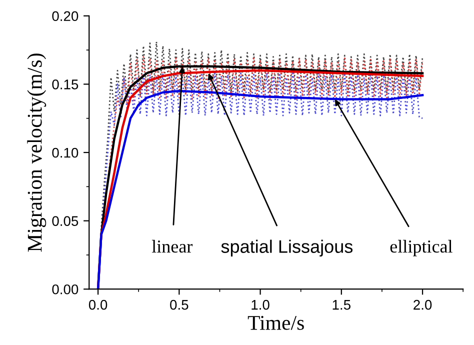 The height and width of the screenshot is (345, 474). Describe the element at coordinates (36, 153) in the screenshot. I see `y-axis-title: Migration velocity(m/s)` at that location.